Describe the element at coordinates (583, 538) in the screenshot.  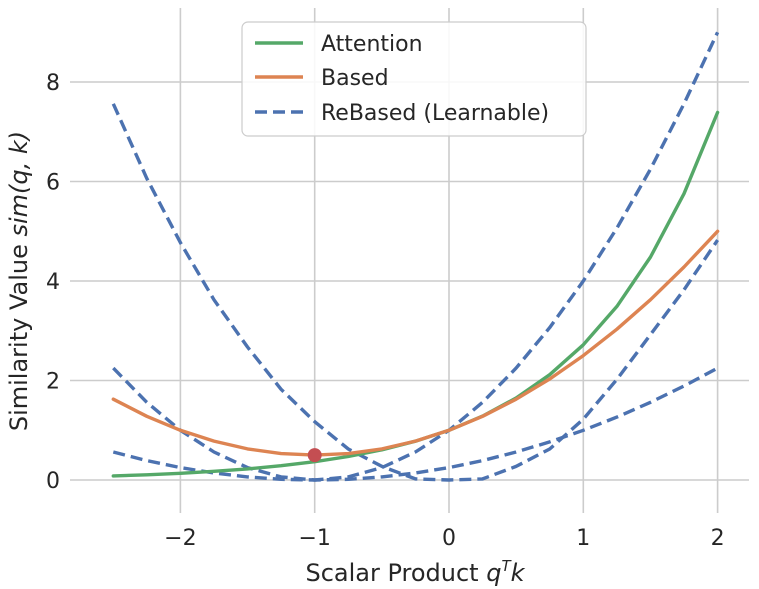
I see `x-tick-label: 1` at that location.